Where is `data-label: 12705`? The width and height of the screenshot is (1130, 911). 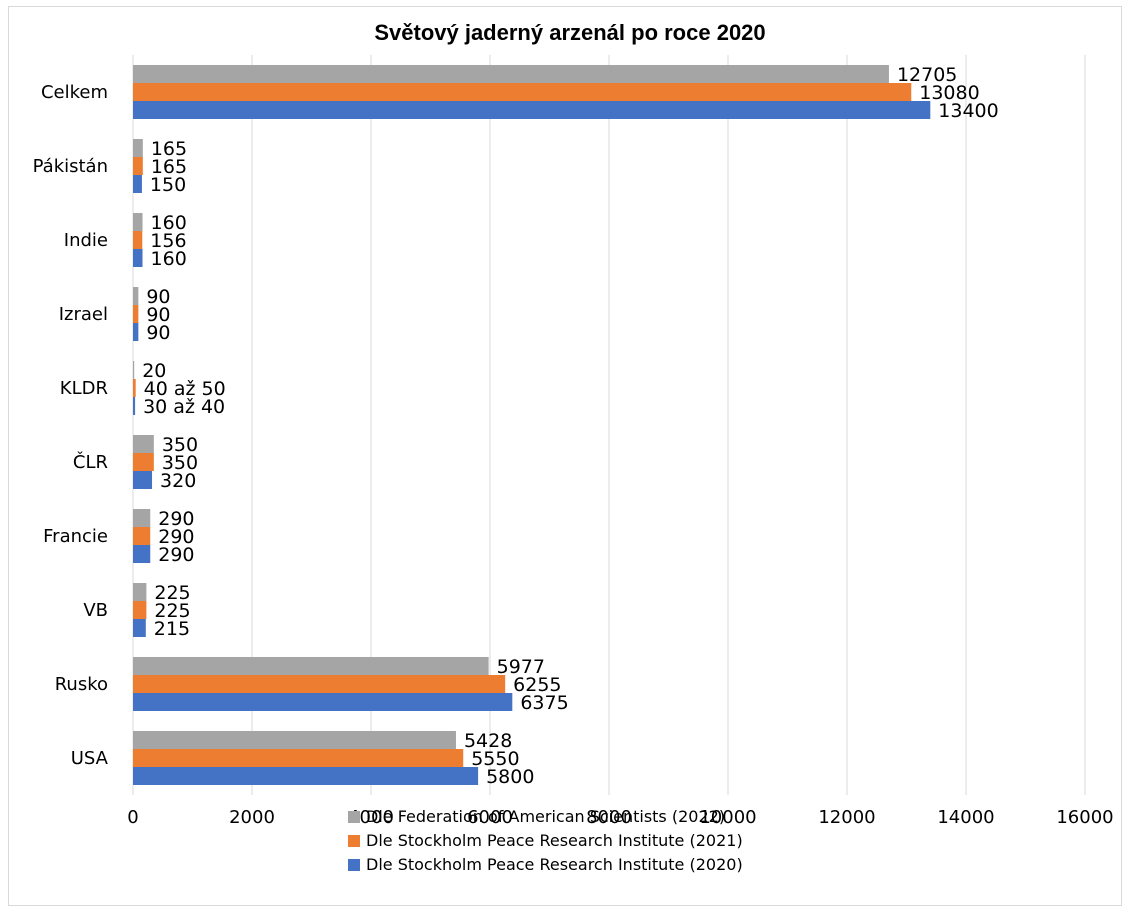 data-label: 12705 is located at coordinates (927, 75).